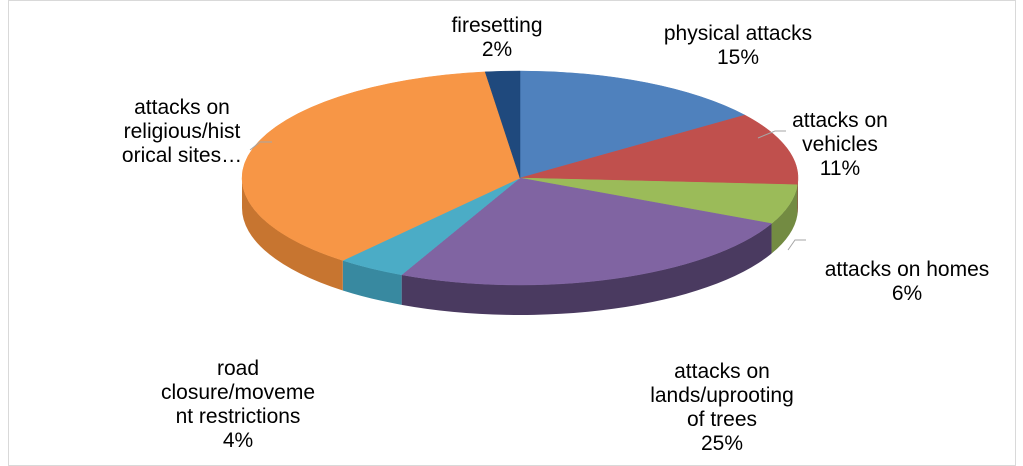 The image size is (1023, 466). I want to click on leader-lines, so click(527, 190).